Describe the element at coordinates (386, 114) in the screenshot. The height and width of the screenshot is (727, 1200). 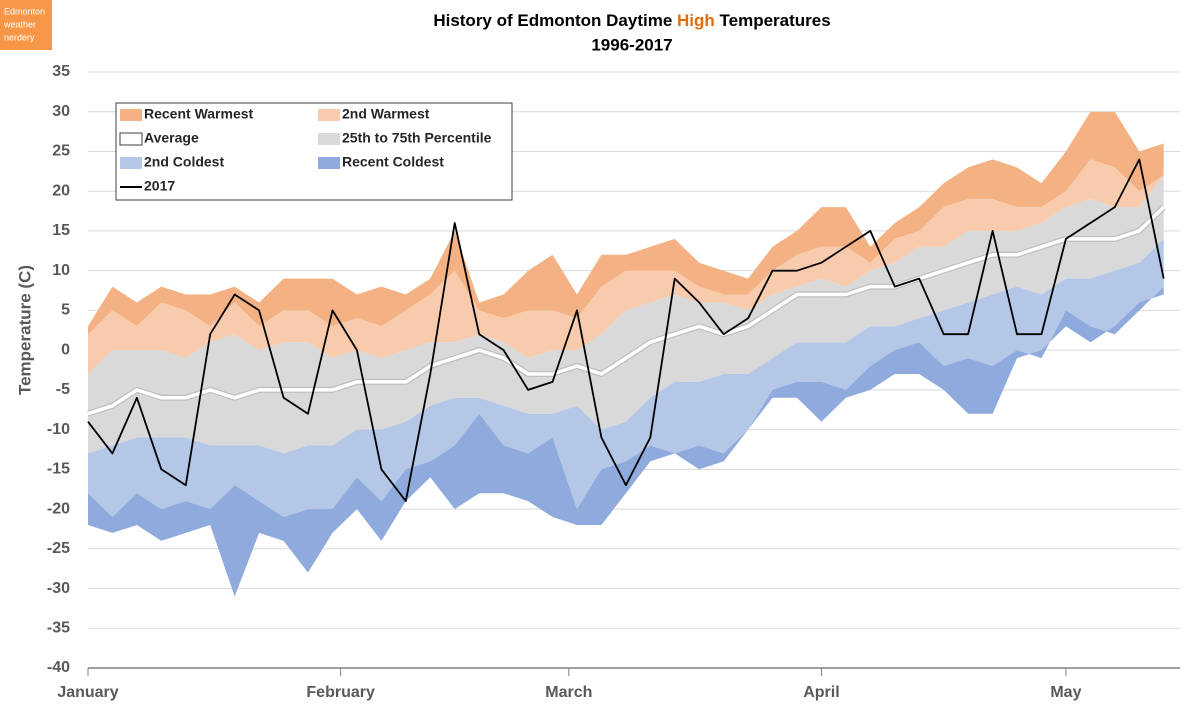
I see `legend-label: 2nd Warmest` at that location.